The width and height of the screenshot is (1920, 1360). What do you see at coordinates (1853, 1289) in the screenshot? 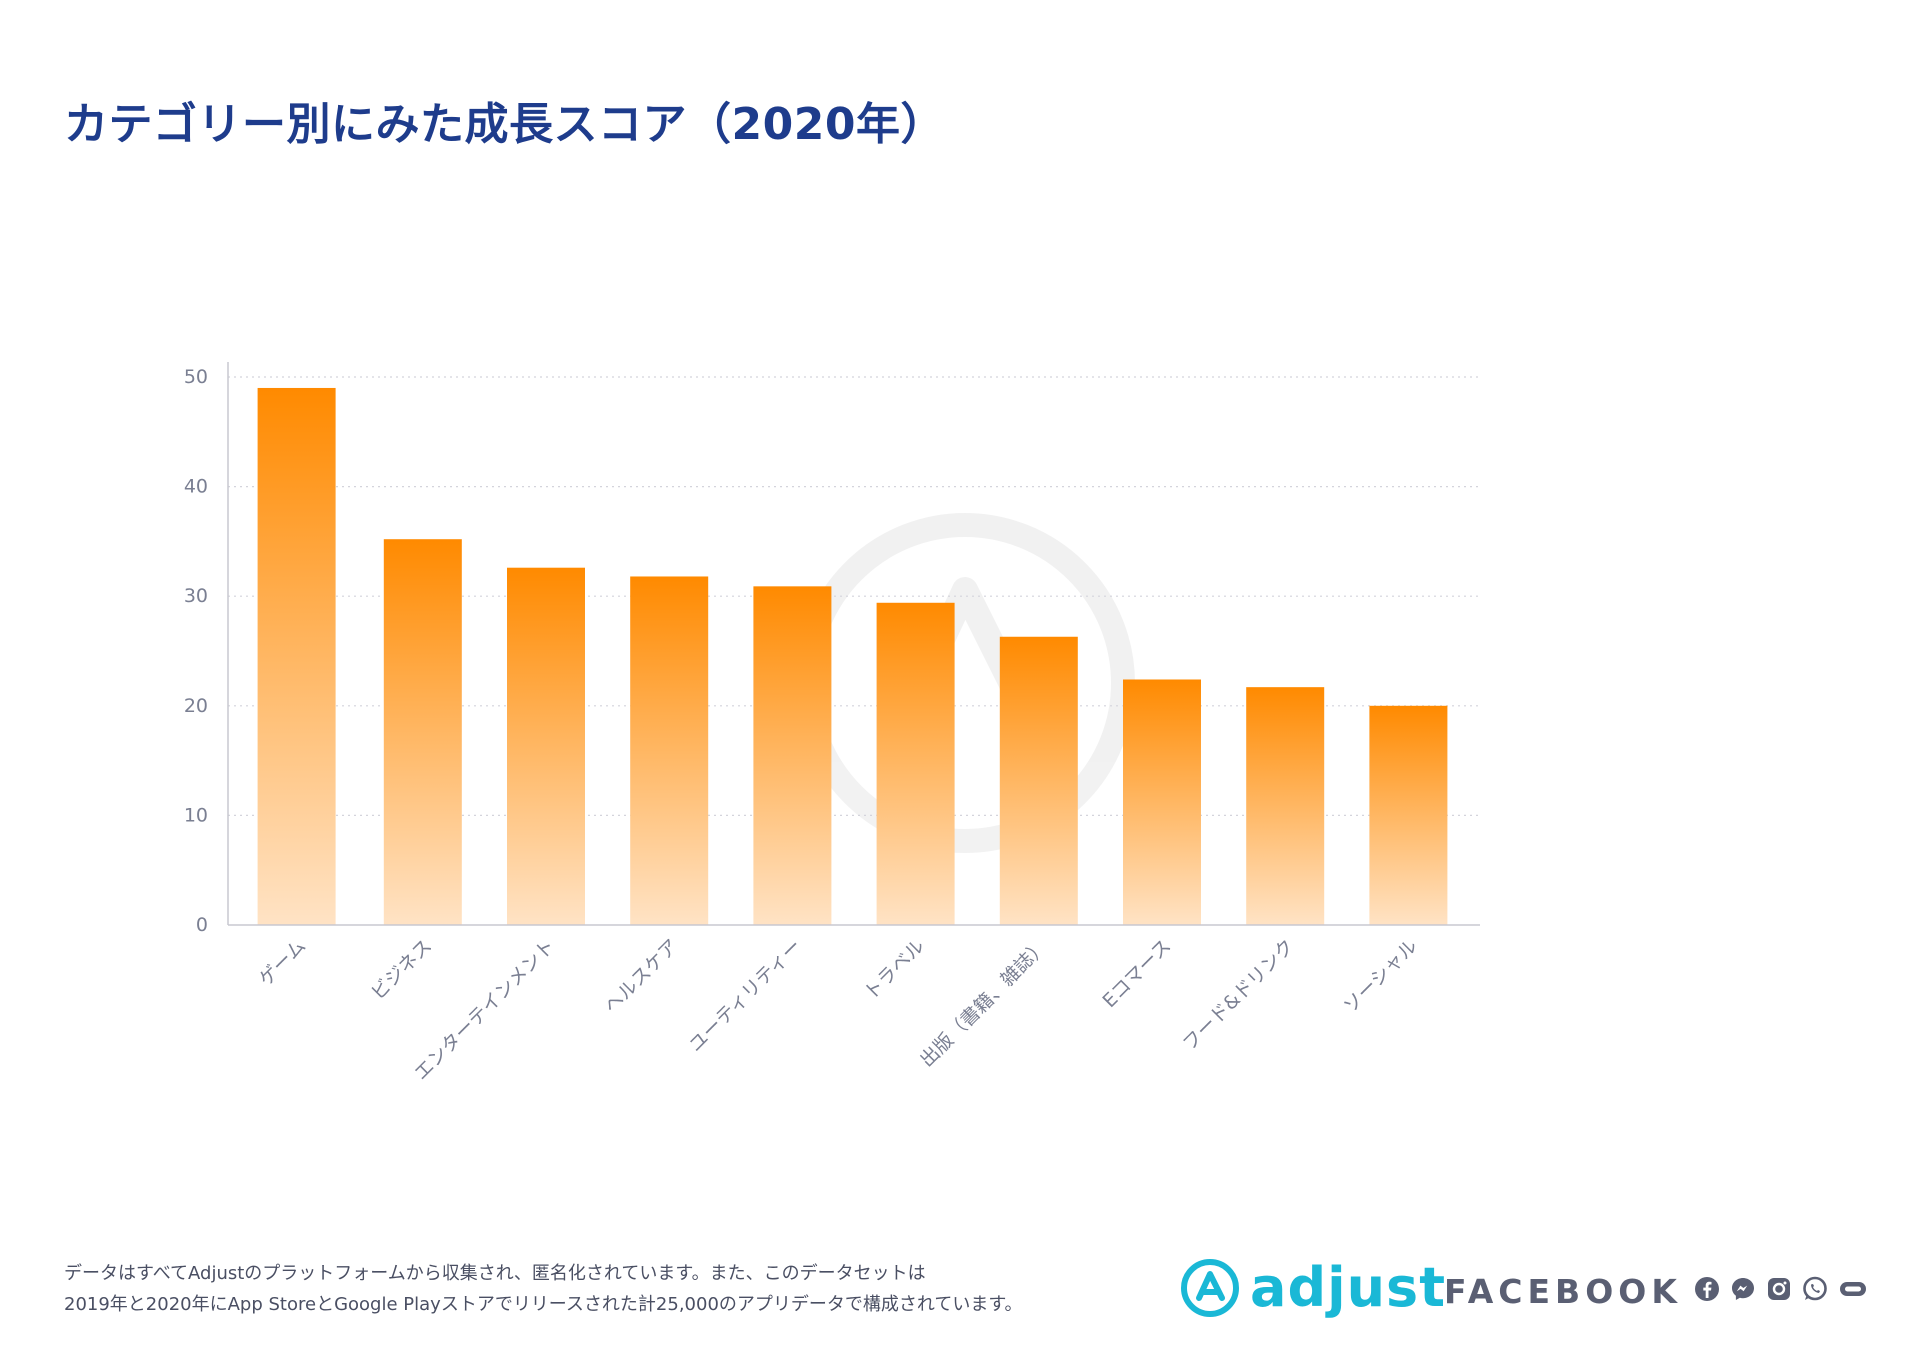
I see `oculus-icon` at bounding box center [1853, 1289].